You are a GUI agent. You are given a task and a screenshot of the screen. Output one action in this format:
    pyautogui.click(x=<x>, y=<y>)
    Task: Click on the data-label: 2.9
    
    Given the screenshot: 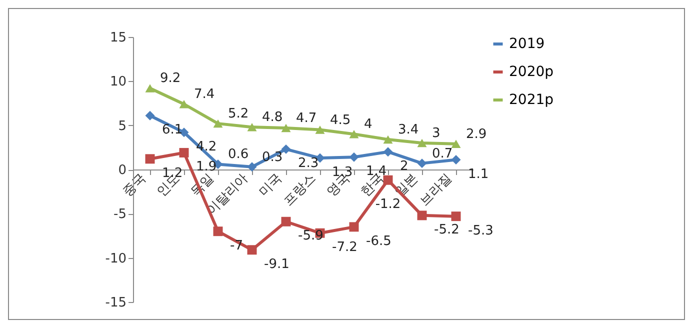 What is the action you would take?
    pyautogui.click(x=476, y=134)
    